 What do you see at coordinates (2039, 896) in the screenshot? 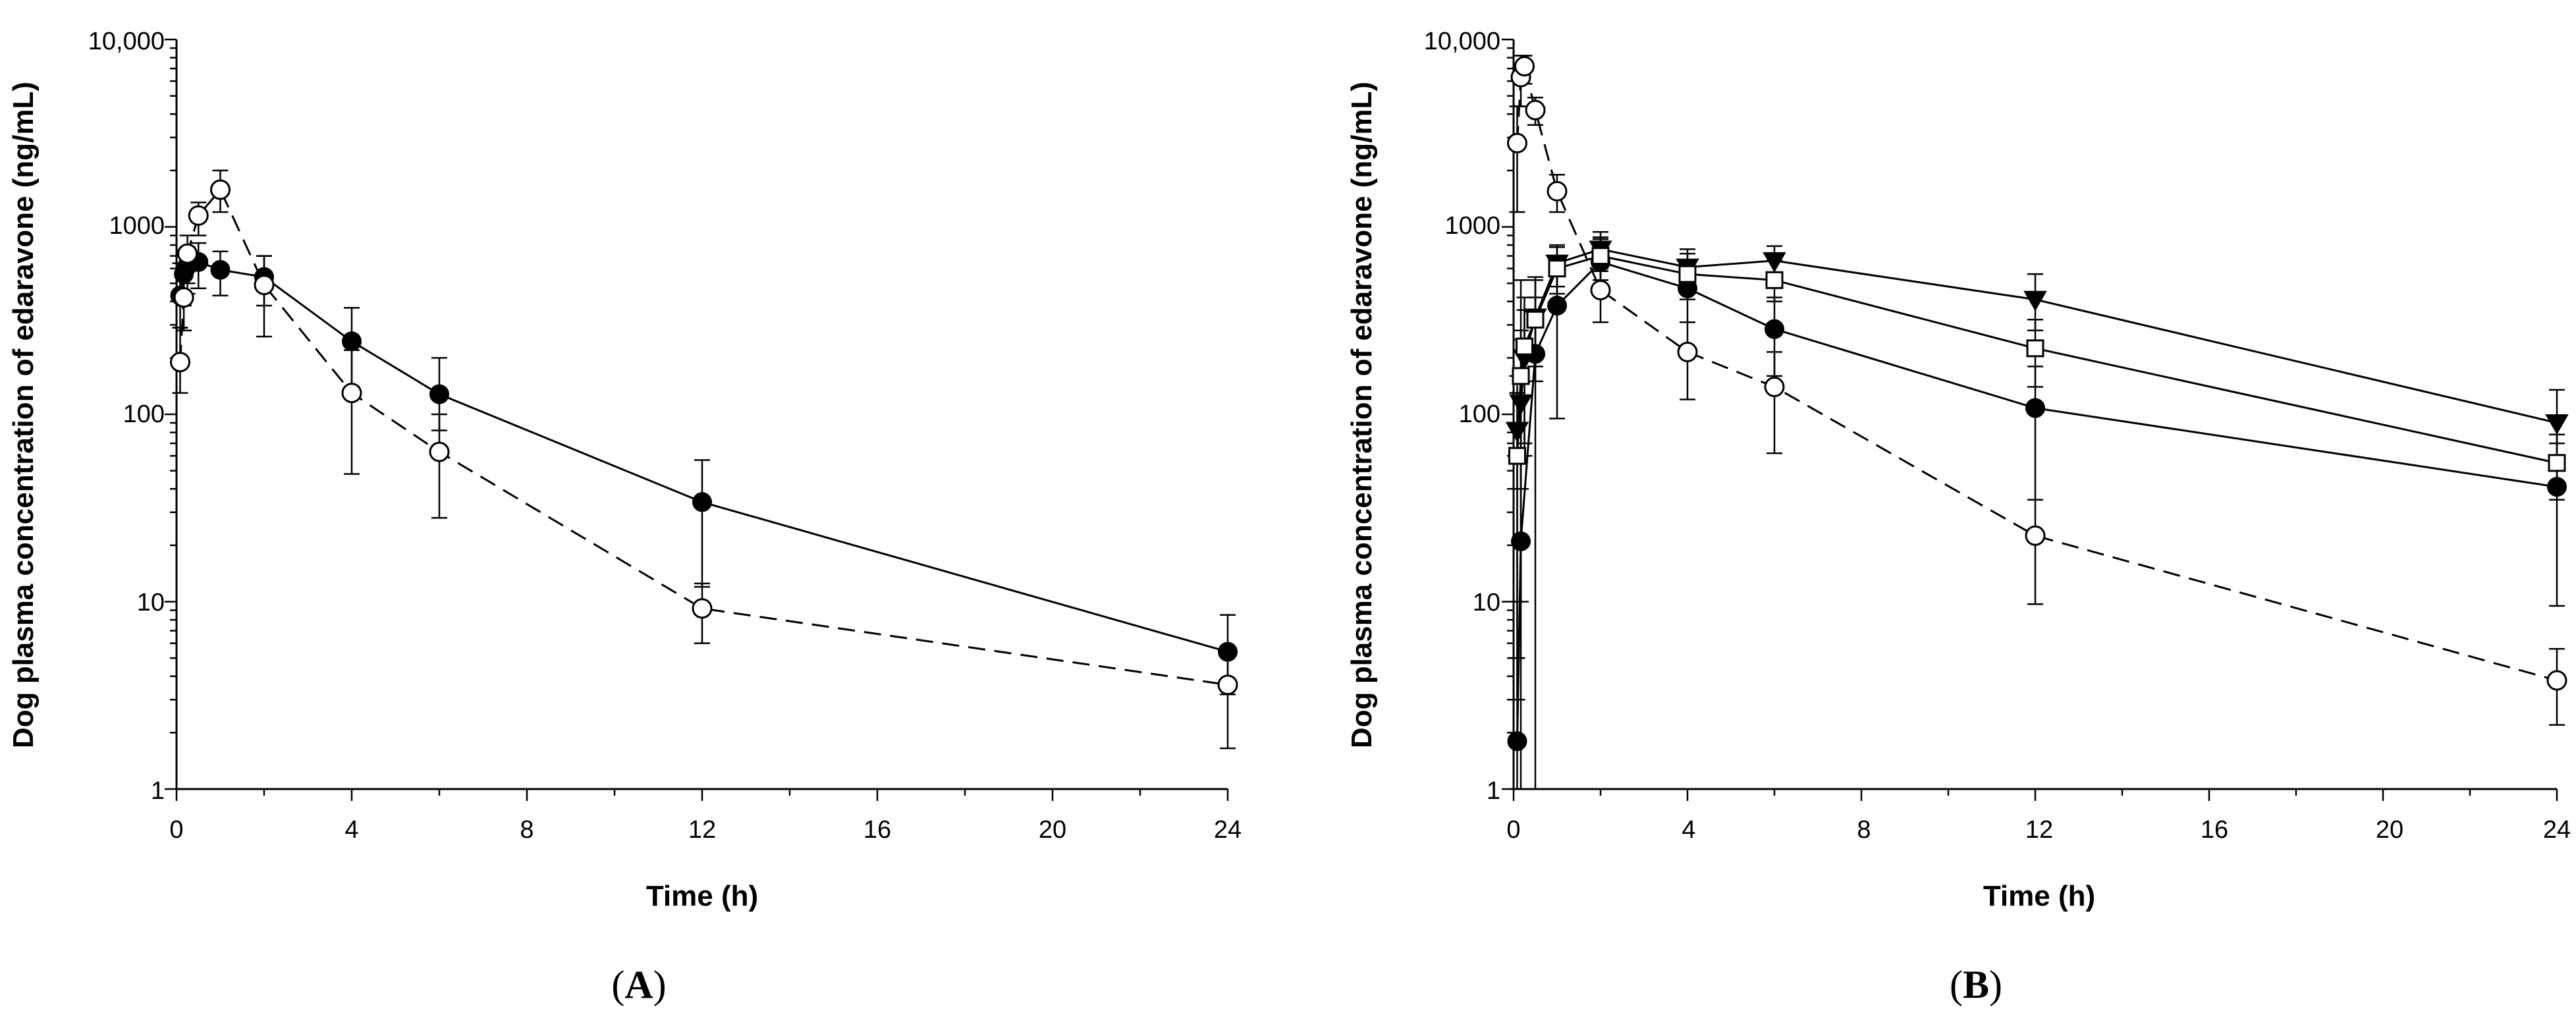
I see `x-axis-title-b: Time (h)` at bounding box center [2039, 896].